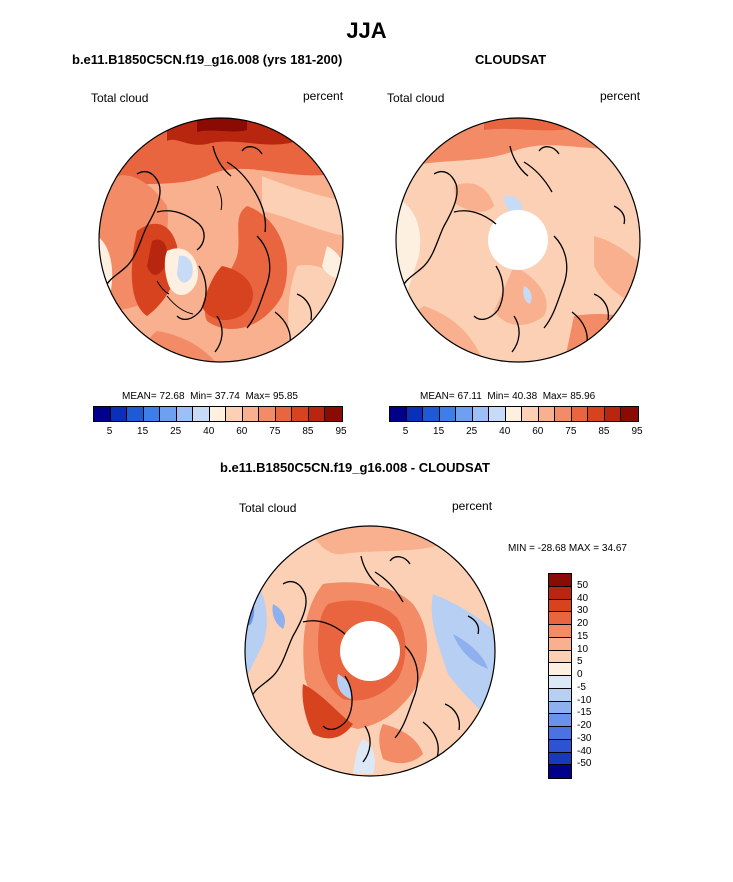 Image resolution: width=733 pixels, height=882 pixels. I want to click on colorbar-tick-label: -40, so click(584, 751).